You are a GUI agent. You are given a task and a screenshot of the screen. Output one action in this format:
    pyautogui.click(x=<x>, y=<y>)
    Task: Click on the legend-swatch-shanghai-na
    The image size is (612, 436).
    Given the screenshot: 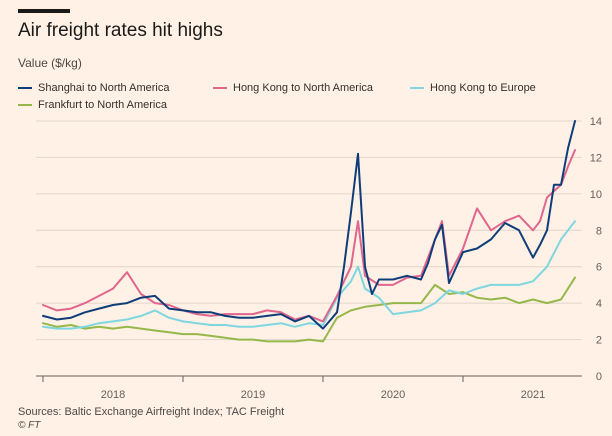 What is the action you would take?
    pyautogui.click(x=25, y=88)
    